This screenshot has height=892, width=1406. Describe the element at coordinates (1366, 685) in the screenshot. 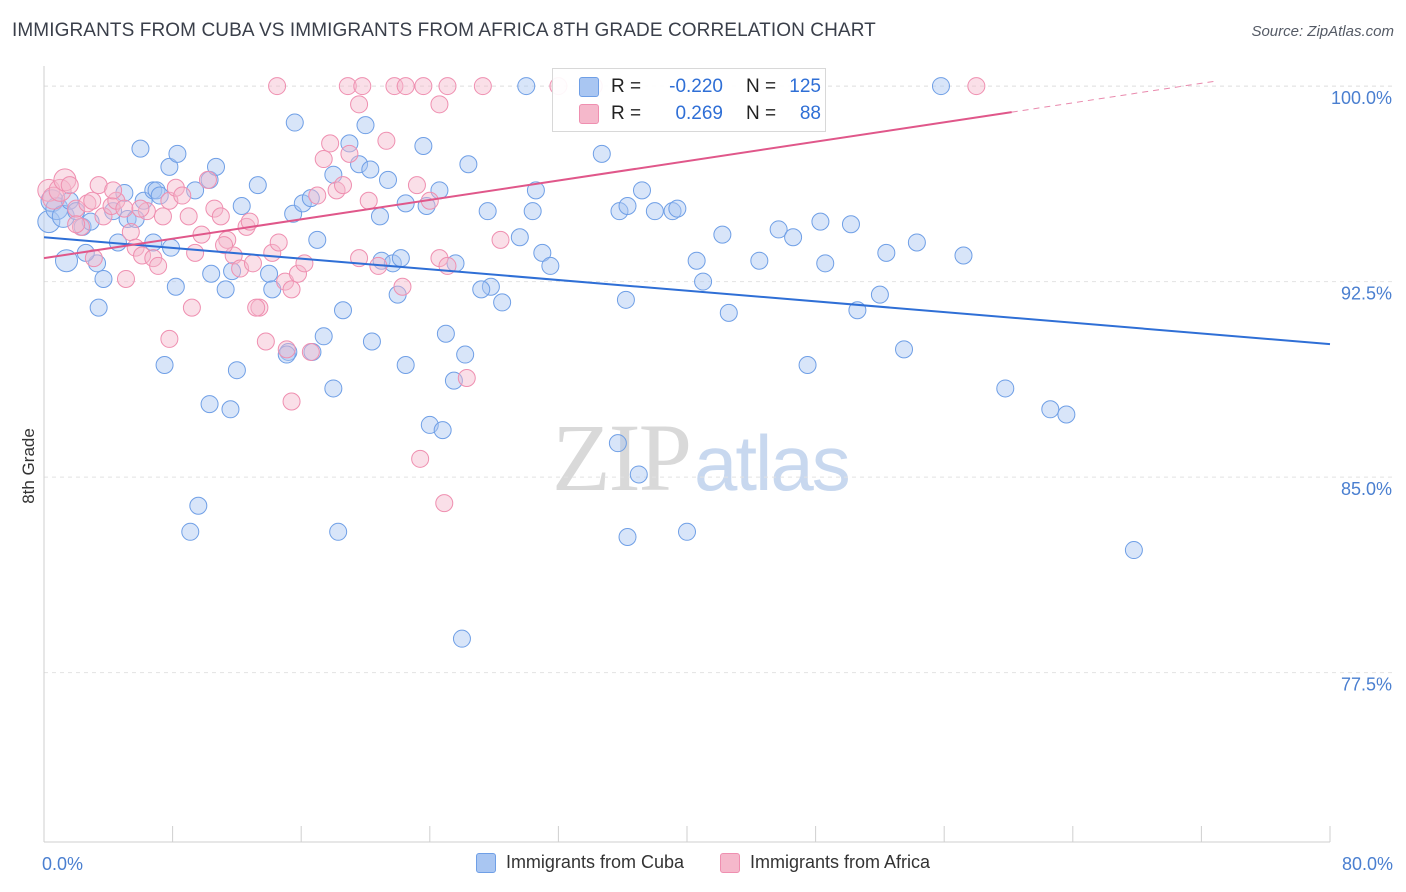

I see `y-tick-label: 77.5%` at that location.